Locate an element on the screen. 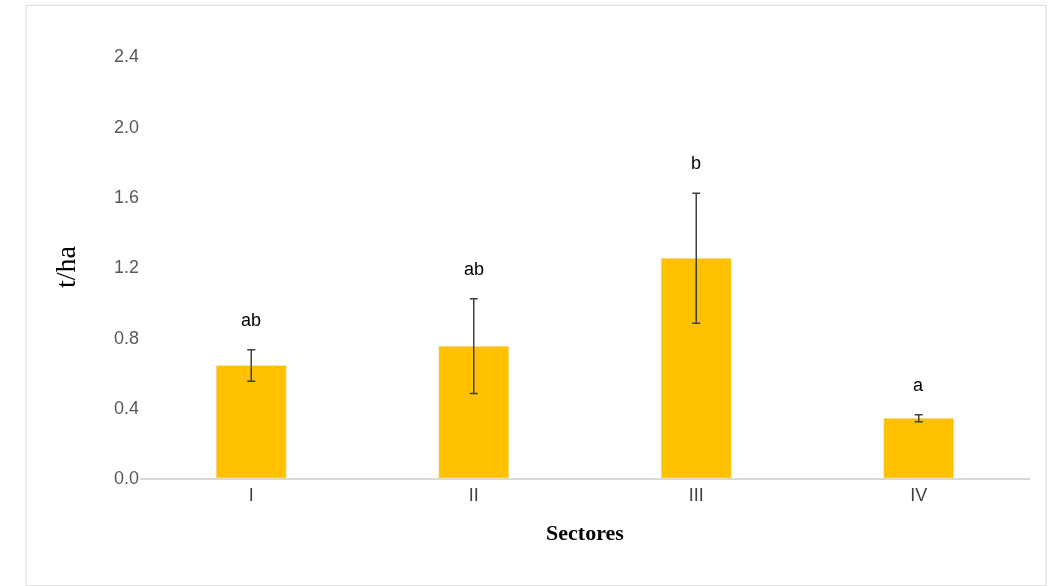 This screenshot has width=1051, height=586. annotation: b is located at coordinates (696, 163).